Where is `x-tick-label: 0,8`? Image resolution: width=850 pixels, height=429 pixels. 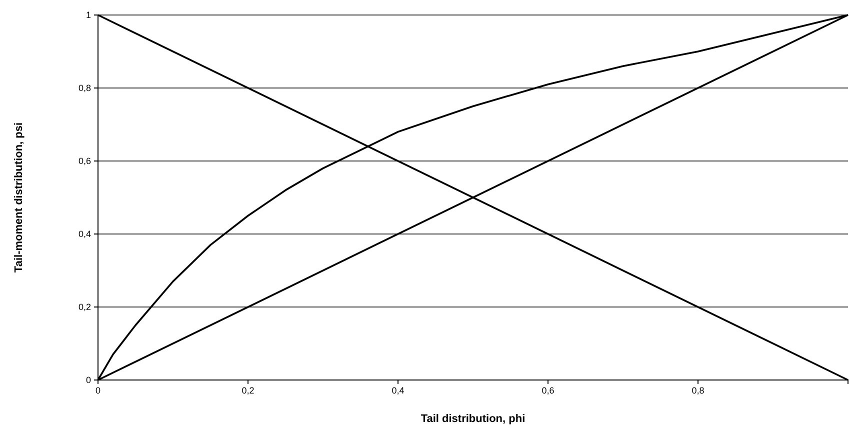 x-tick-label: 0,8 is located at coordinates (698, 390).